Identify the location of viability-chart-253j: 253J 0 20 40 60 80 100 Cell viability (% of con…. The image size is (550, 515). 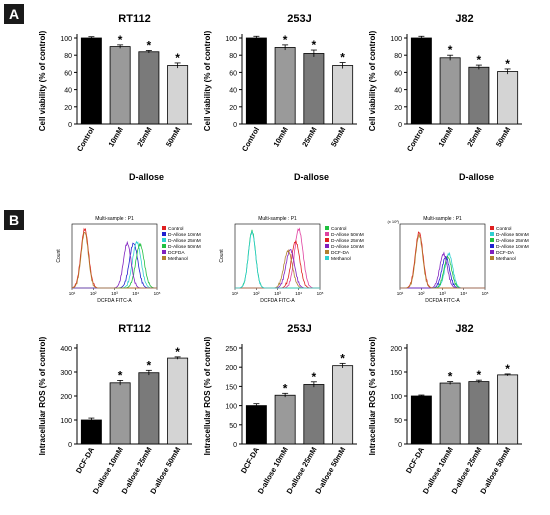
(280, 97).